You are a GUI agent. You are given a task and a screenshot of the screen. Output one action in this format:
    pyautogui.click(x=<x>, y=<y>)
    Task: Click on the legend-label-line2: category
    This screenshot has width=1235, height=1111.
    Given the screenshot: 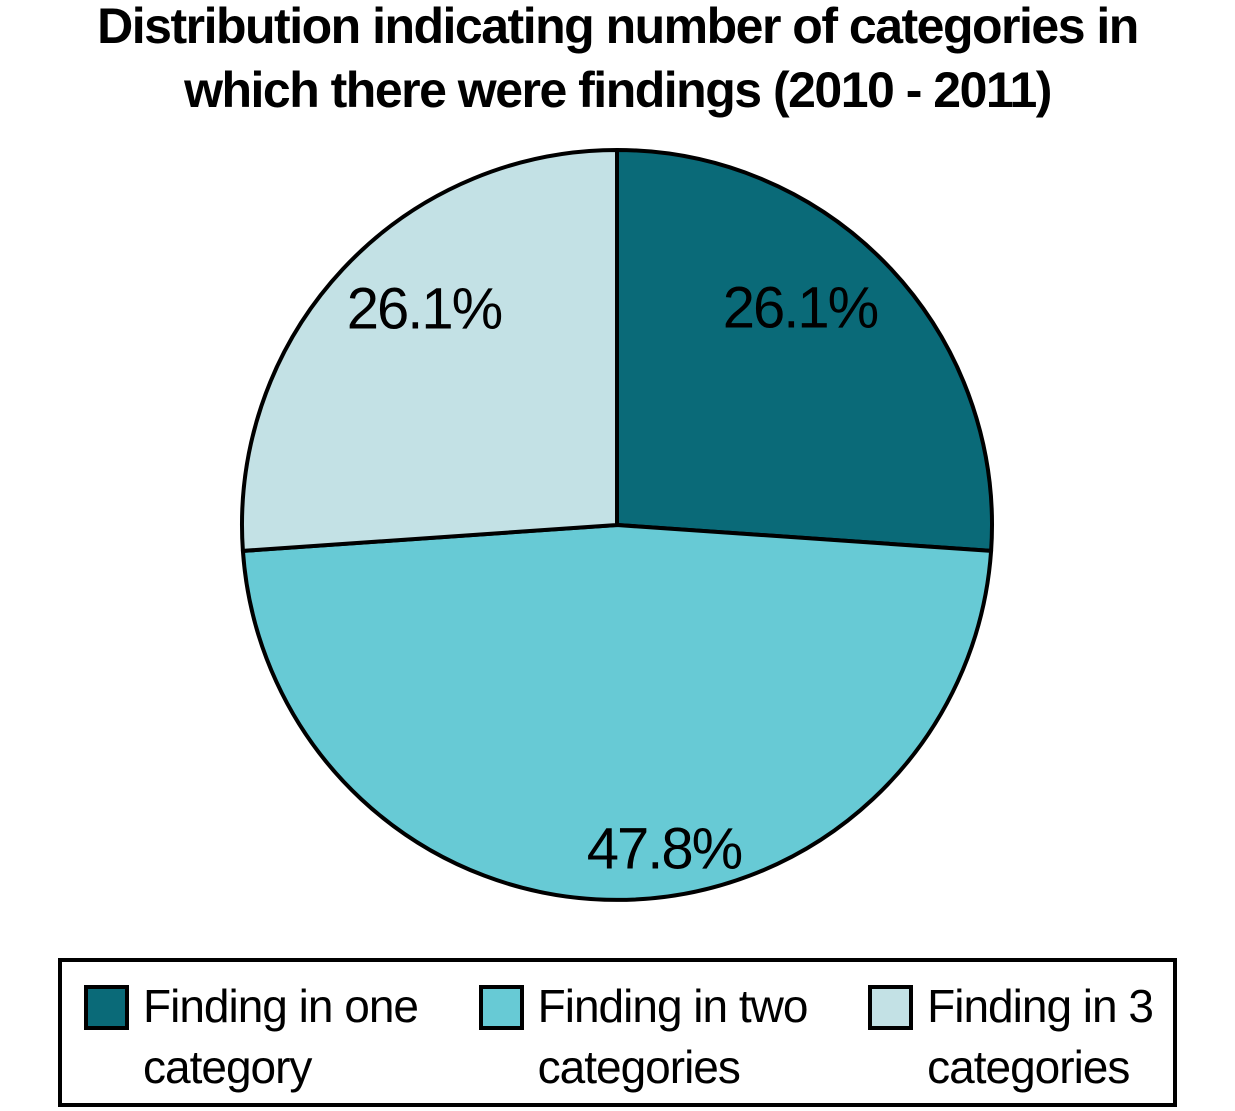 What is the action you would take?
    pyautogui.click(x=227, y=1067)
    